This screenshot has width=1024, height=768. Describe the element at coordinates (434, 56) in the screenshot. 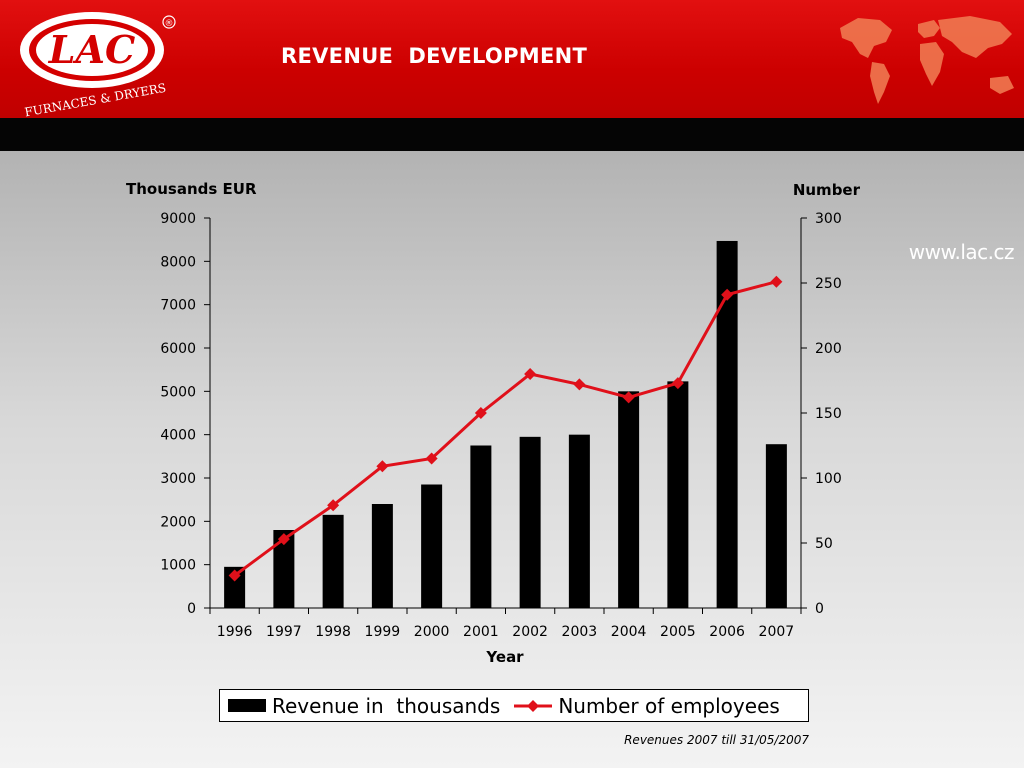

I see `page-title: REVENUE DEVELOPMENT` at that location.